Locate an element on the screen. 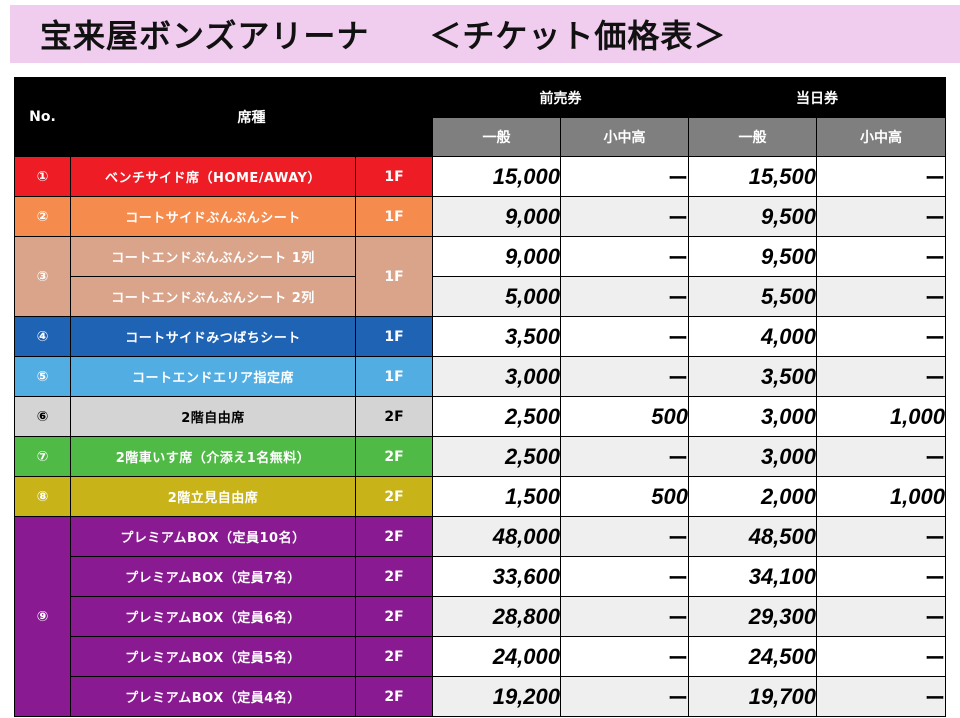 This screenshot has width=960, height=718. seat-name: プレミアムBOX（定員5名） is located at coordinates (213, 656).